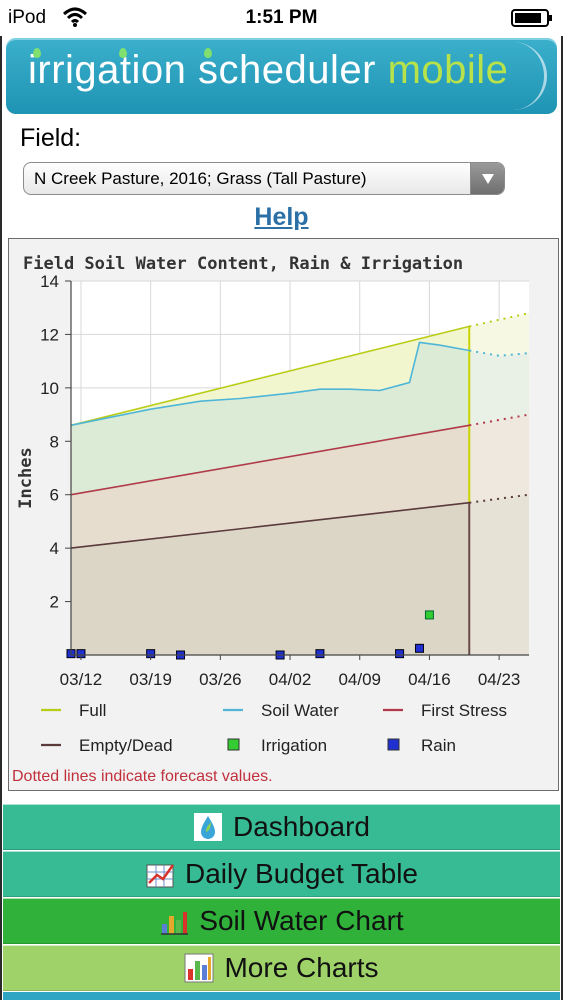 The height and width of the screenshot is (1000, 563). I want to click on clock: 1:51 PM, so click(281, 17).